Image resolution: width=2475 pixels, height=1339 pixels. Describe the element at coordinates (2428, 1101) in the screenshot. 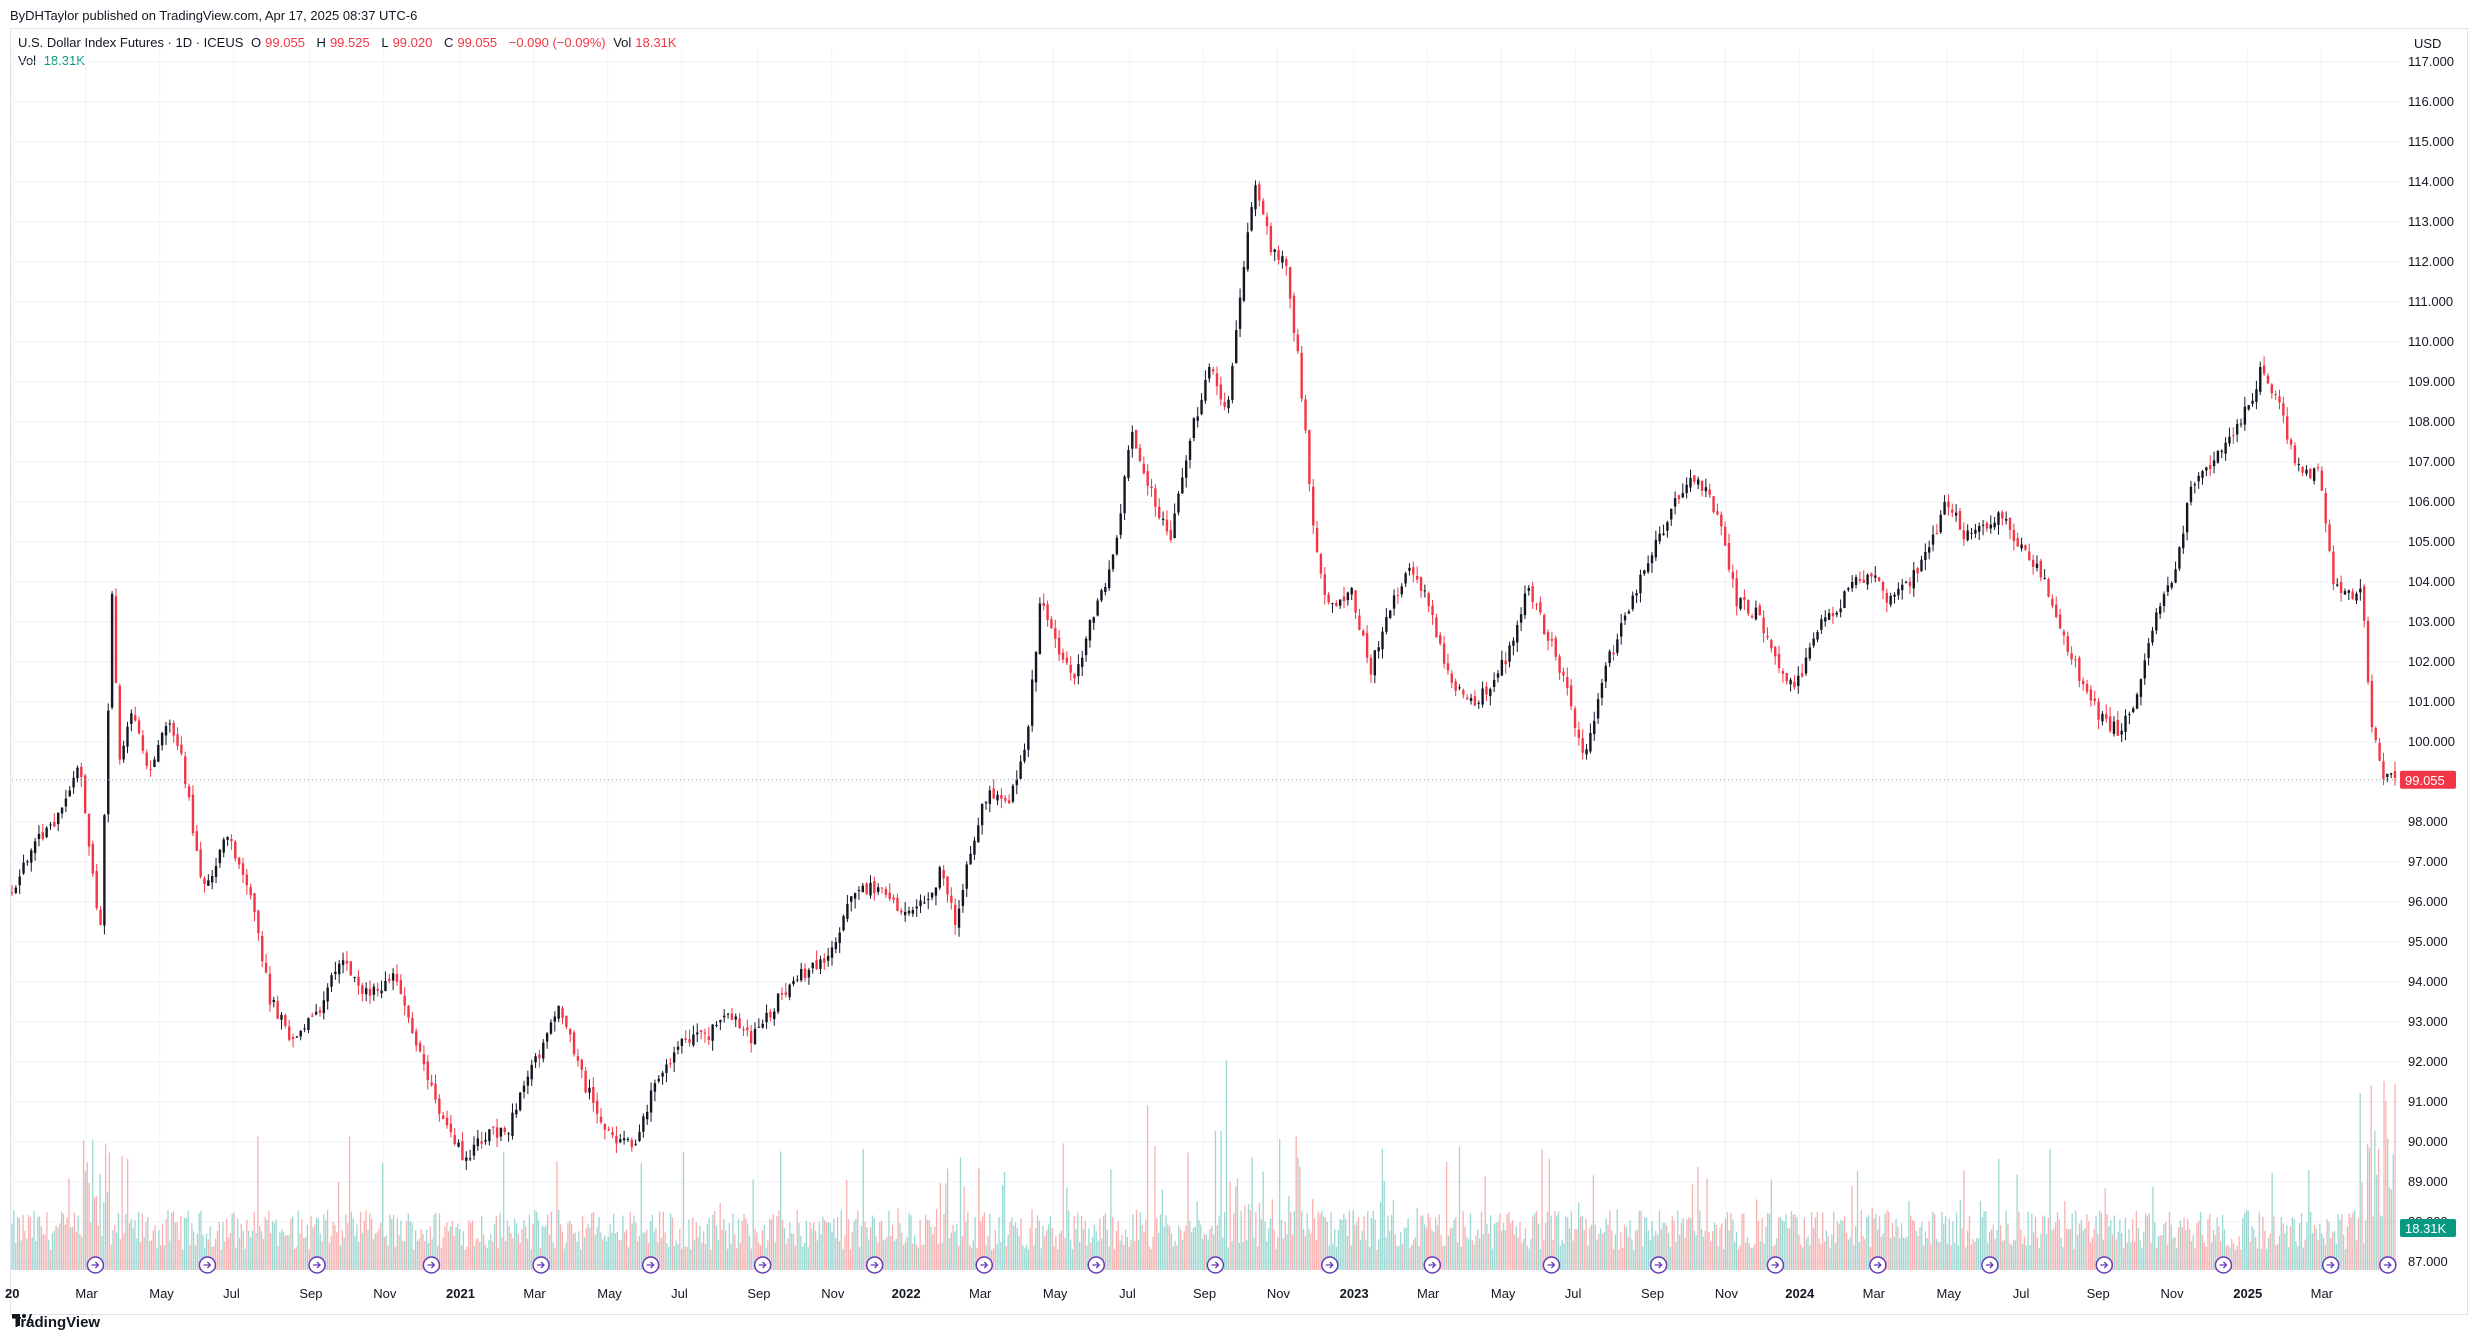

I see `y-tick-label: 91.000` at that location.